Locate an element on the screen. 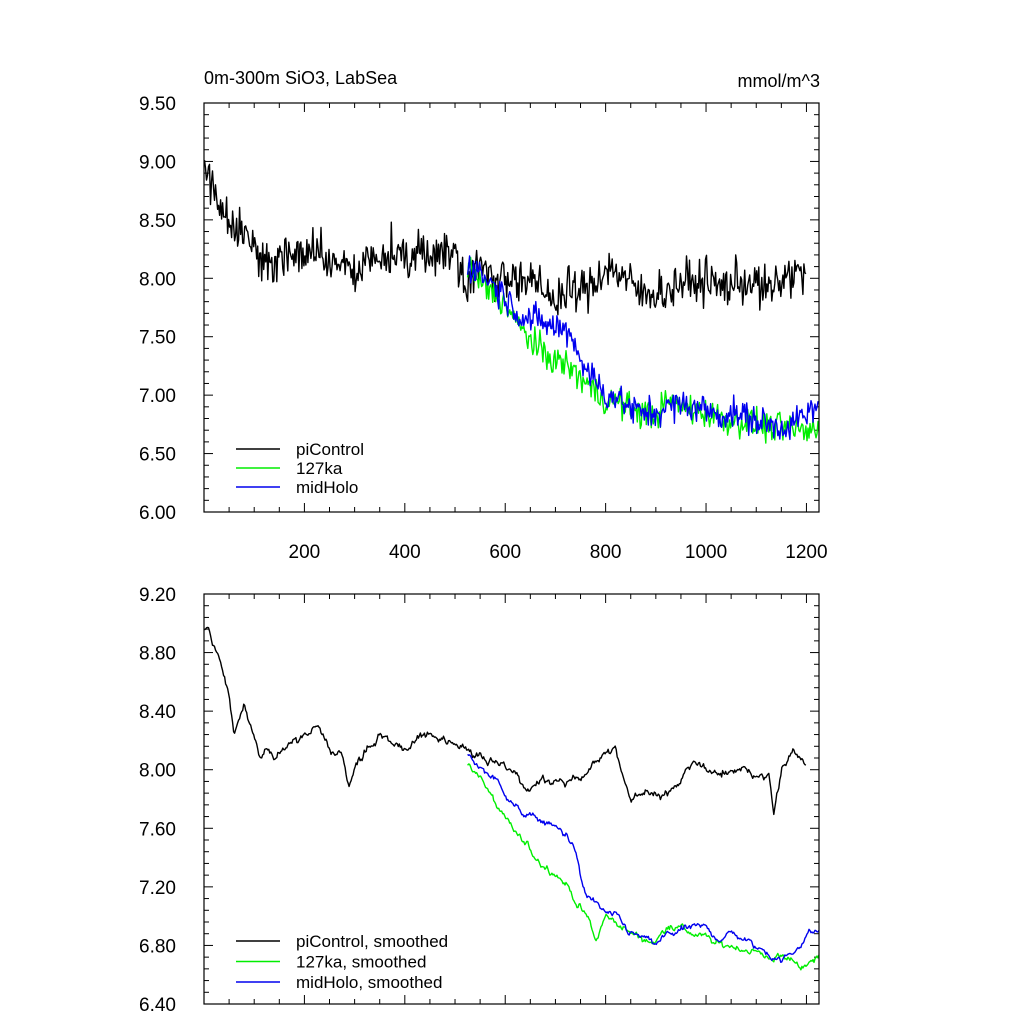 This screenshot has height=1024, width=1024. bottom-y-tick-labels: 6.40 6.80 7.20 7.60 8.00 8.40 8.80 9.20 is located at coordinates (157, 800).